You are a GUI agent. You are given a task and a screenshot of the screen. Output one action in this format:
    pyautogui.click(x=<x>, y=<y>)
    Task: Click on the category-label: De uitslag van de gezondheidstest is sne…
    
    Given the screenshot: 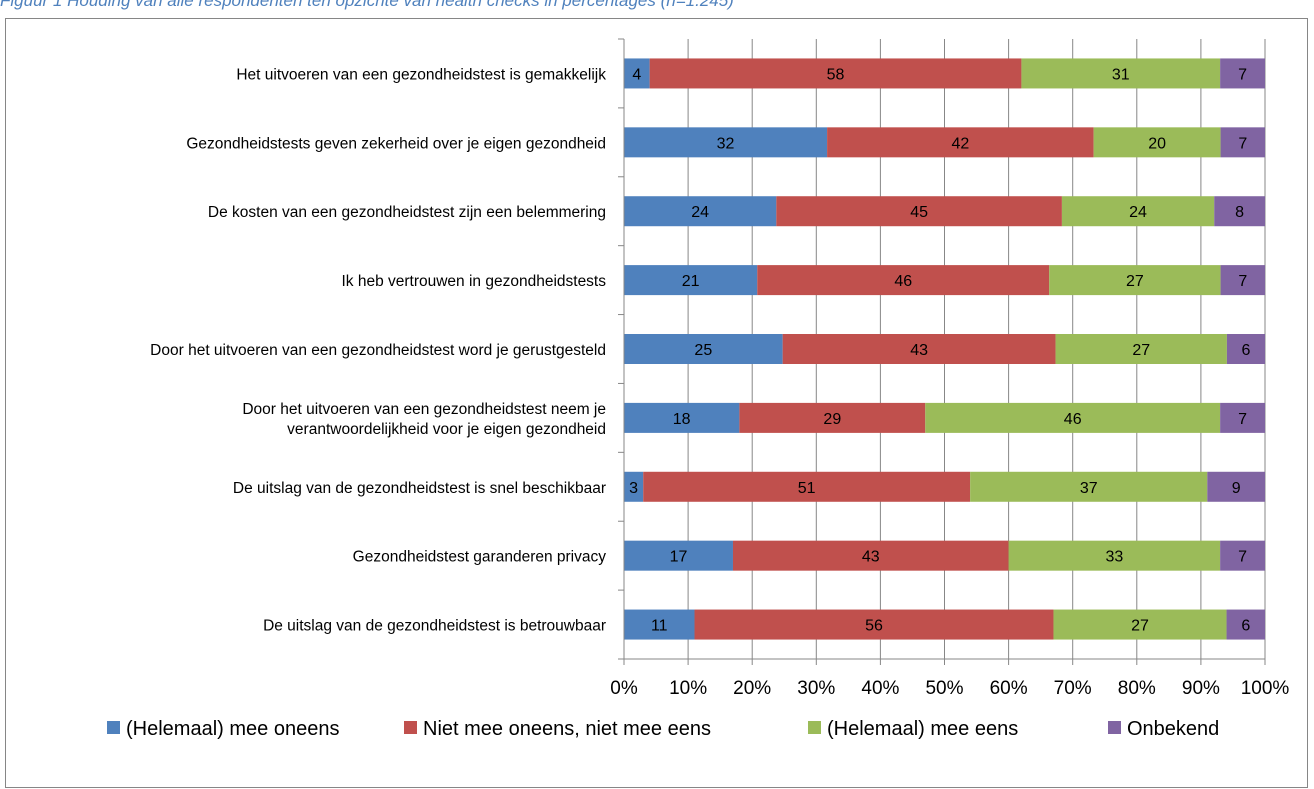 What is the action you would take?
    pyautogui.click(x=419, y=488)
    